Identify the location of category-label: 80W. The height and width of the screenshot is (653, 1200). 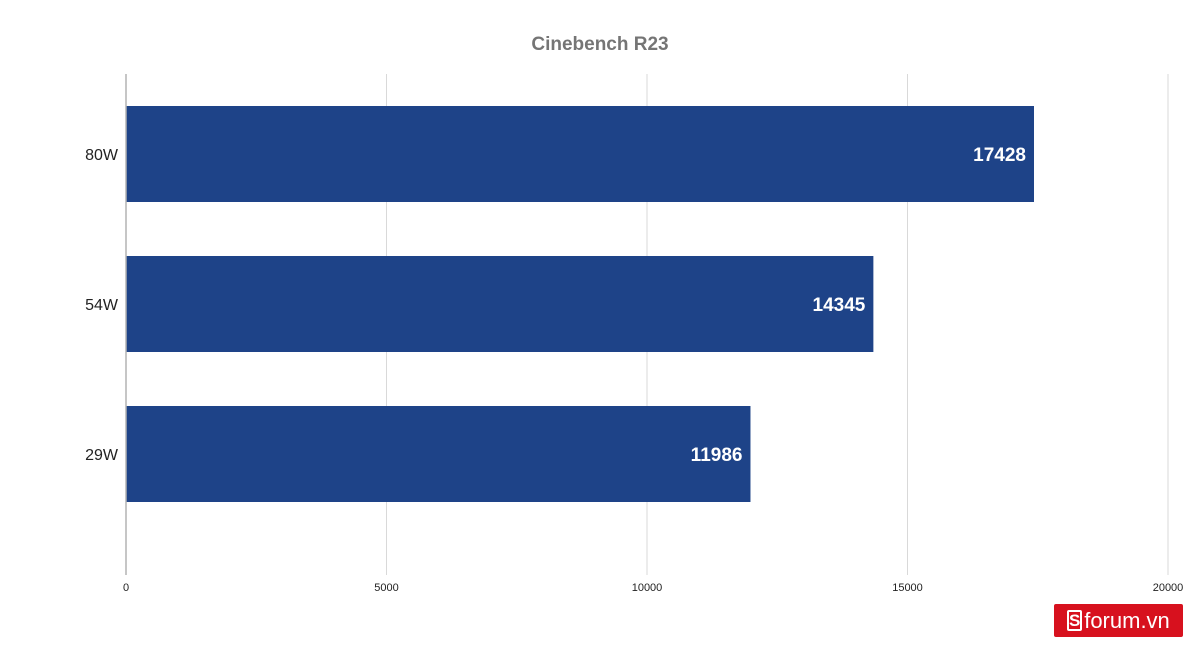
(102, 155).